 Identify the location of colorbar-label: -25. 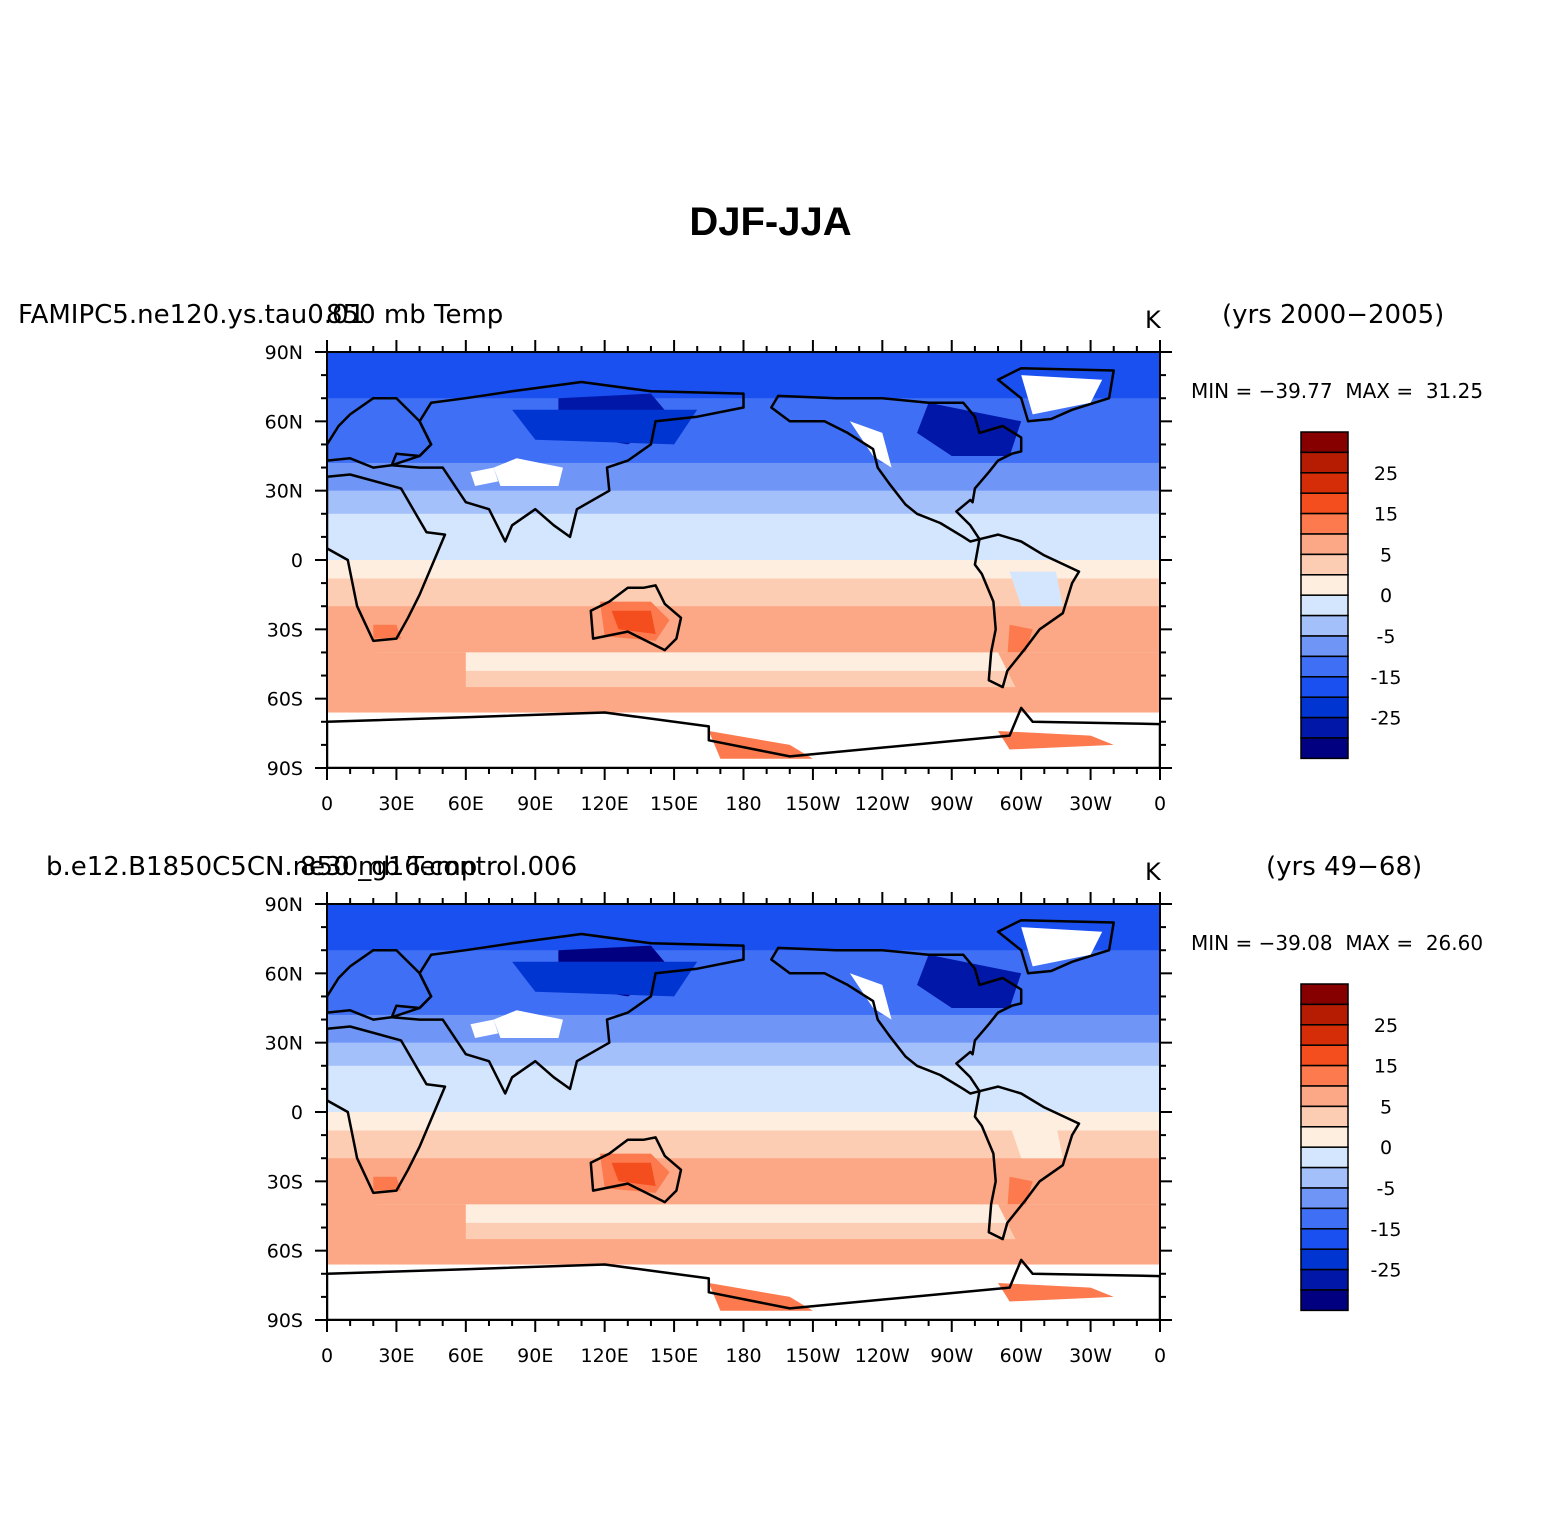
(1385, 719).